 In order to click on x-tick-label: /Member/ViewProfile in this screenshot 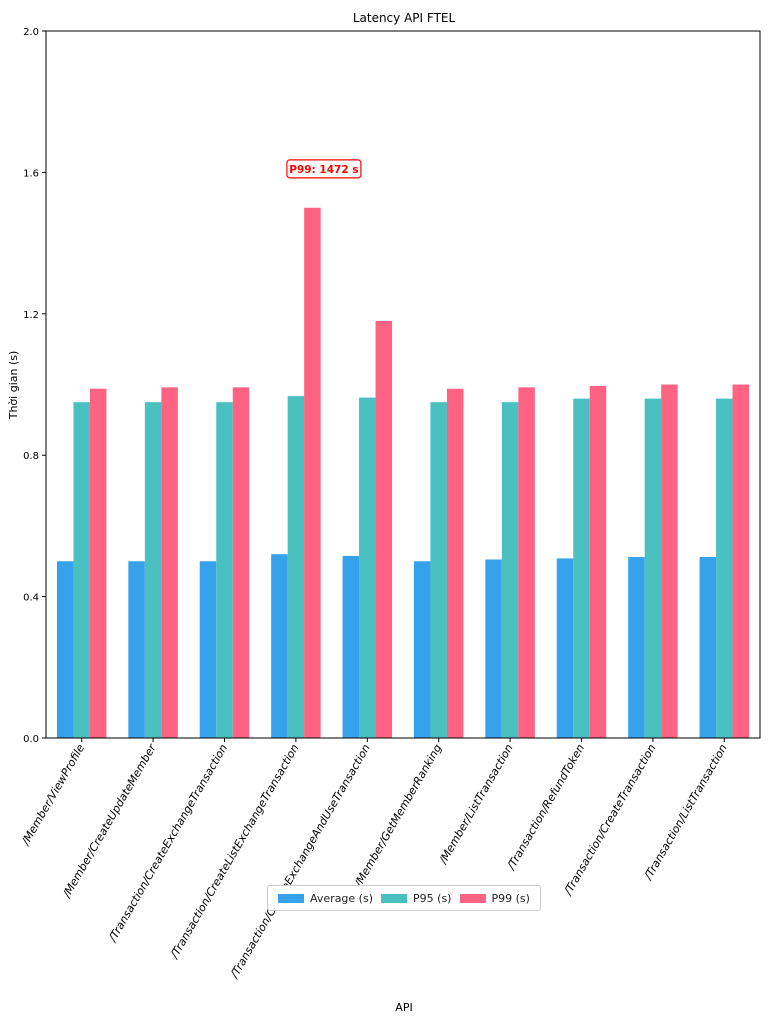, I will do `click(53, 795)`.